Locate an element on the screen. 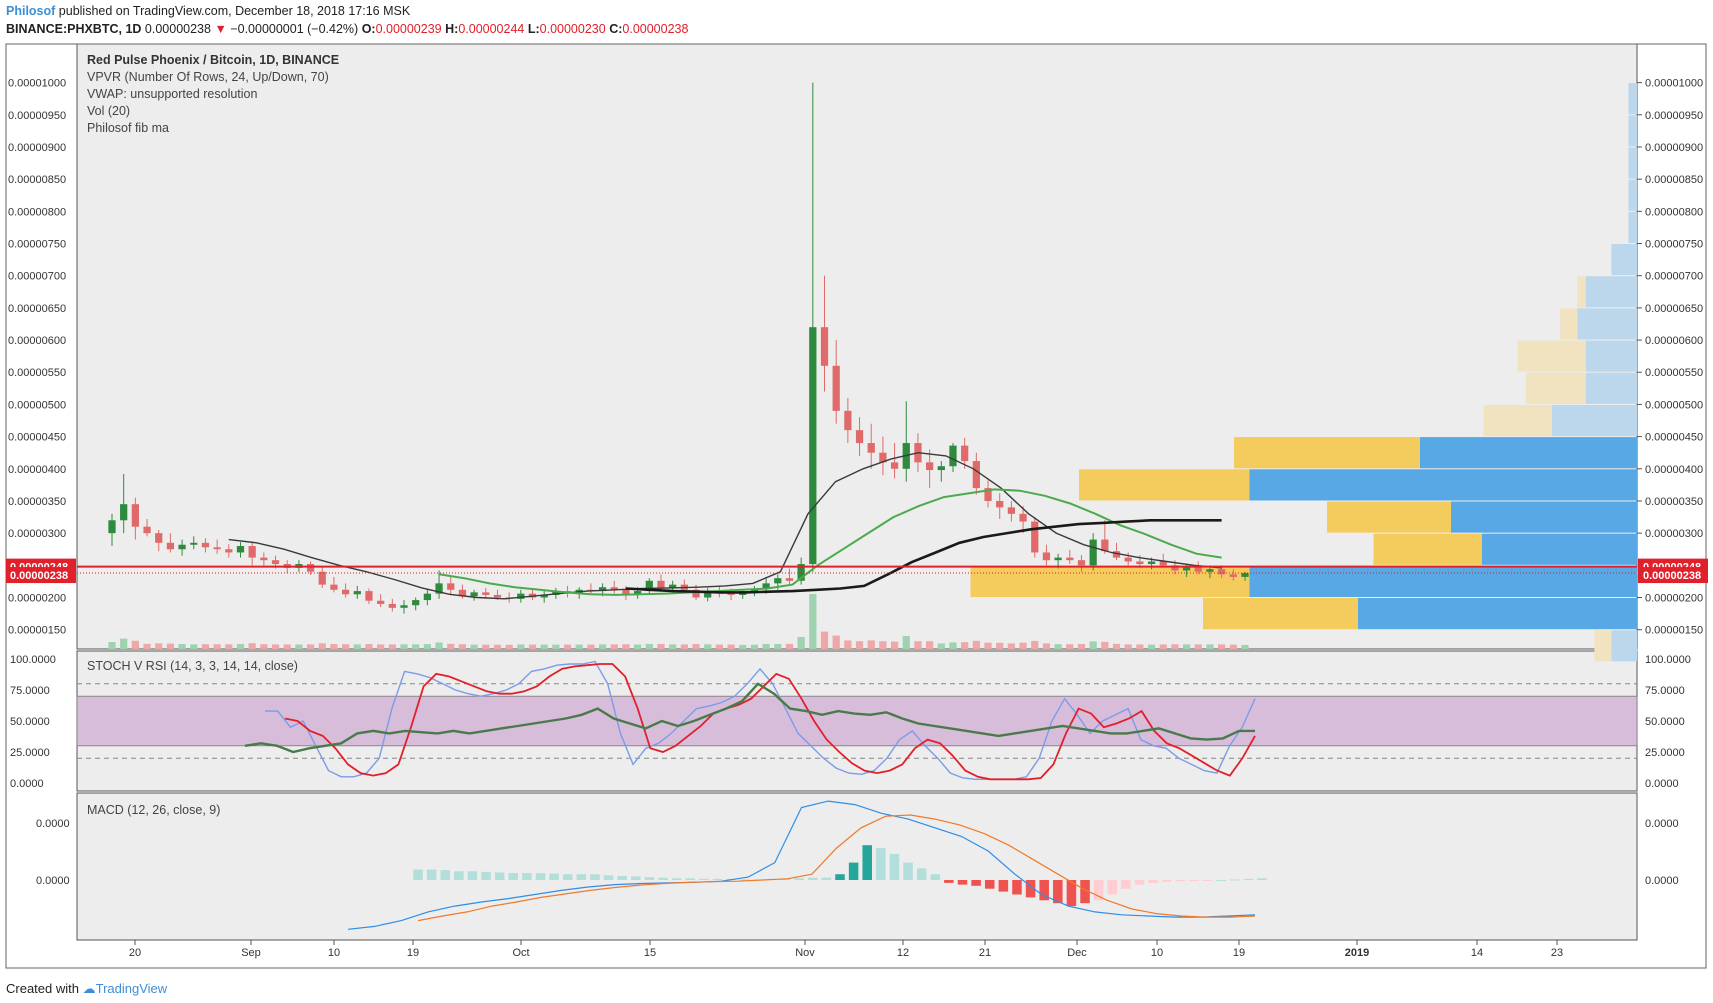 The height and width of the screenshot is (1003, 1713). footer: Created with ☁TradingView is located at coordinates (86, 989).